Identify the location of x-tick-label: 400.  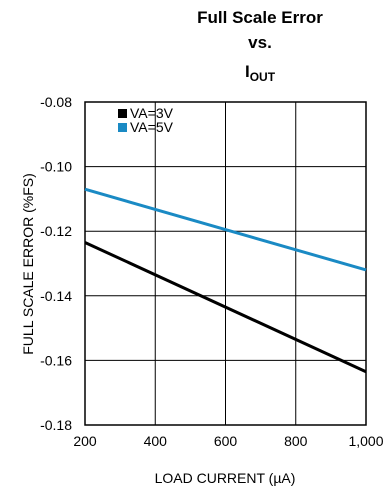
(156, 441).